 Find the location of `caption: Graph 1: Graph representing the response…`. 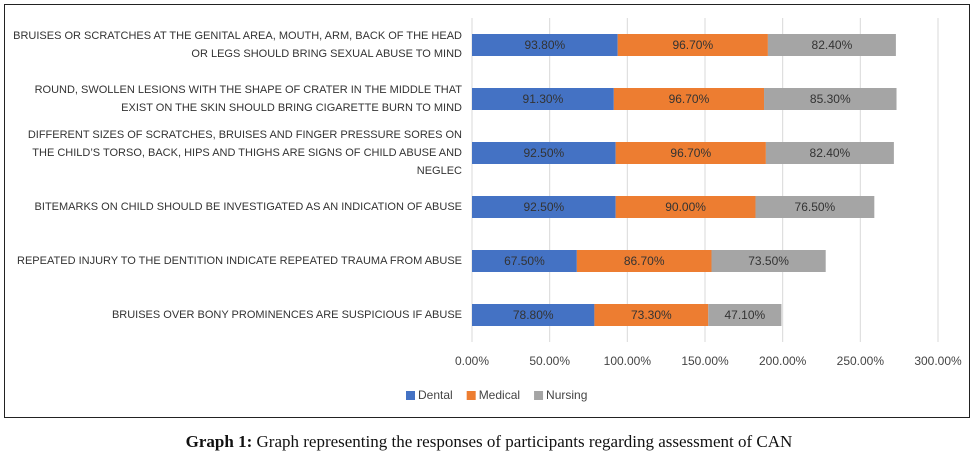

caption: Graph 1: Graph representing the response… is located at coordinates (489, 442).